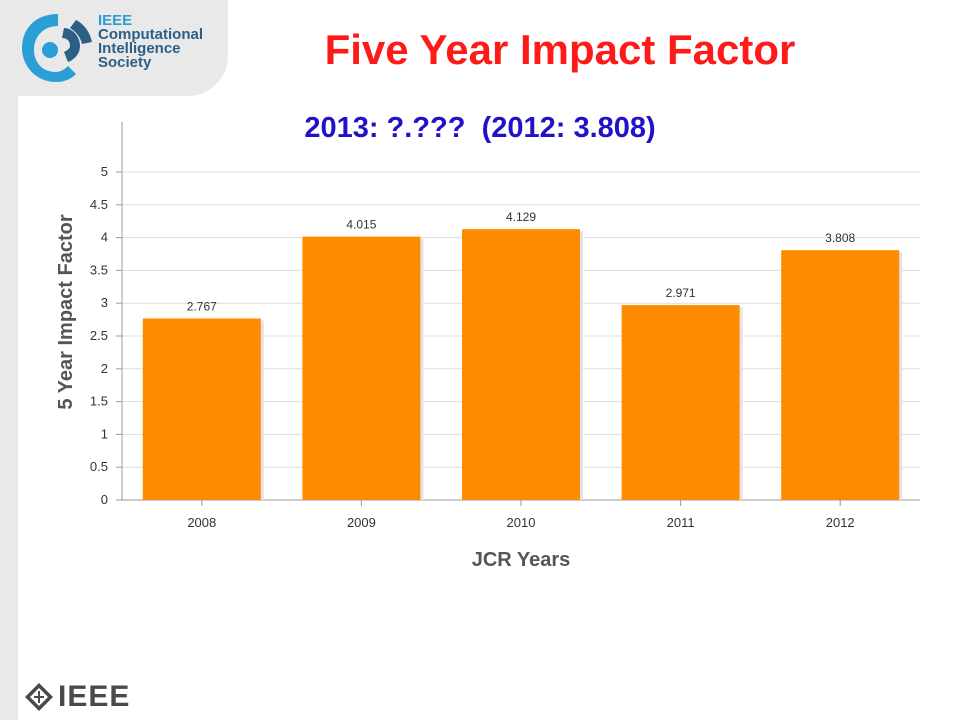 Image resolution: width=960 pixels, height=720 pixels. I want to click on bar-2011, so click(680, 402).